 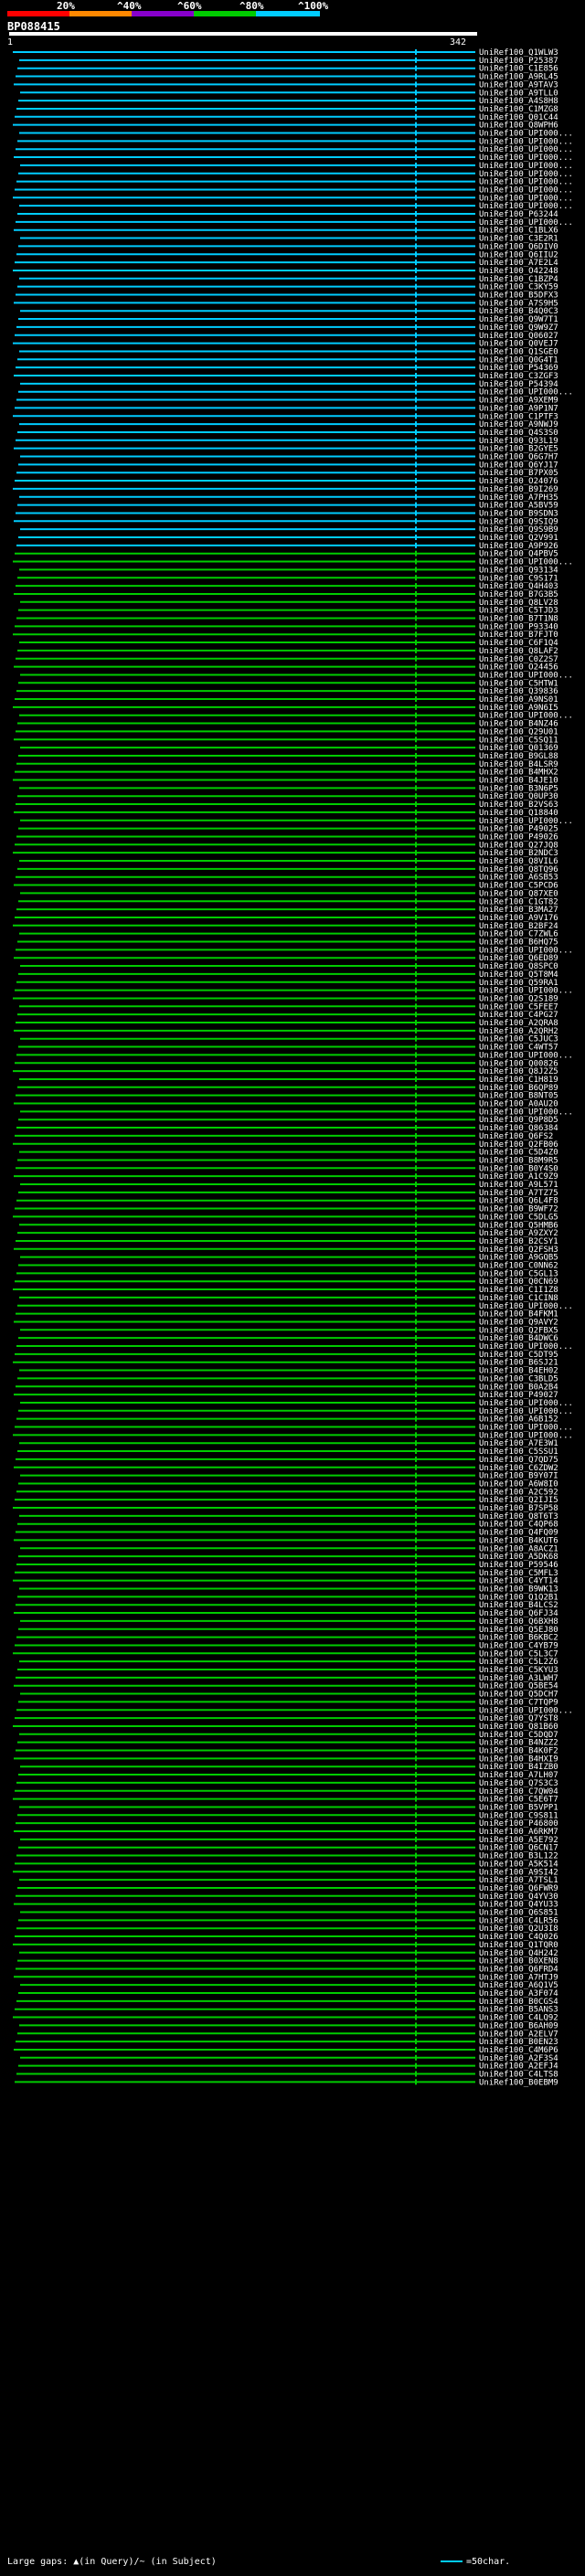 What do you see at coordinates (518, 781) in the screenshot?
I see `hit-label: UniRef100_B4JE10` at bounding box center [518, 781].